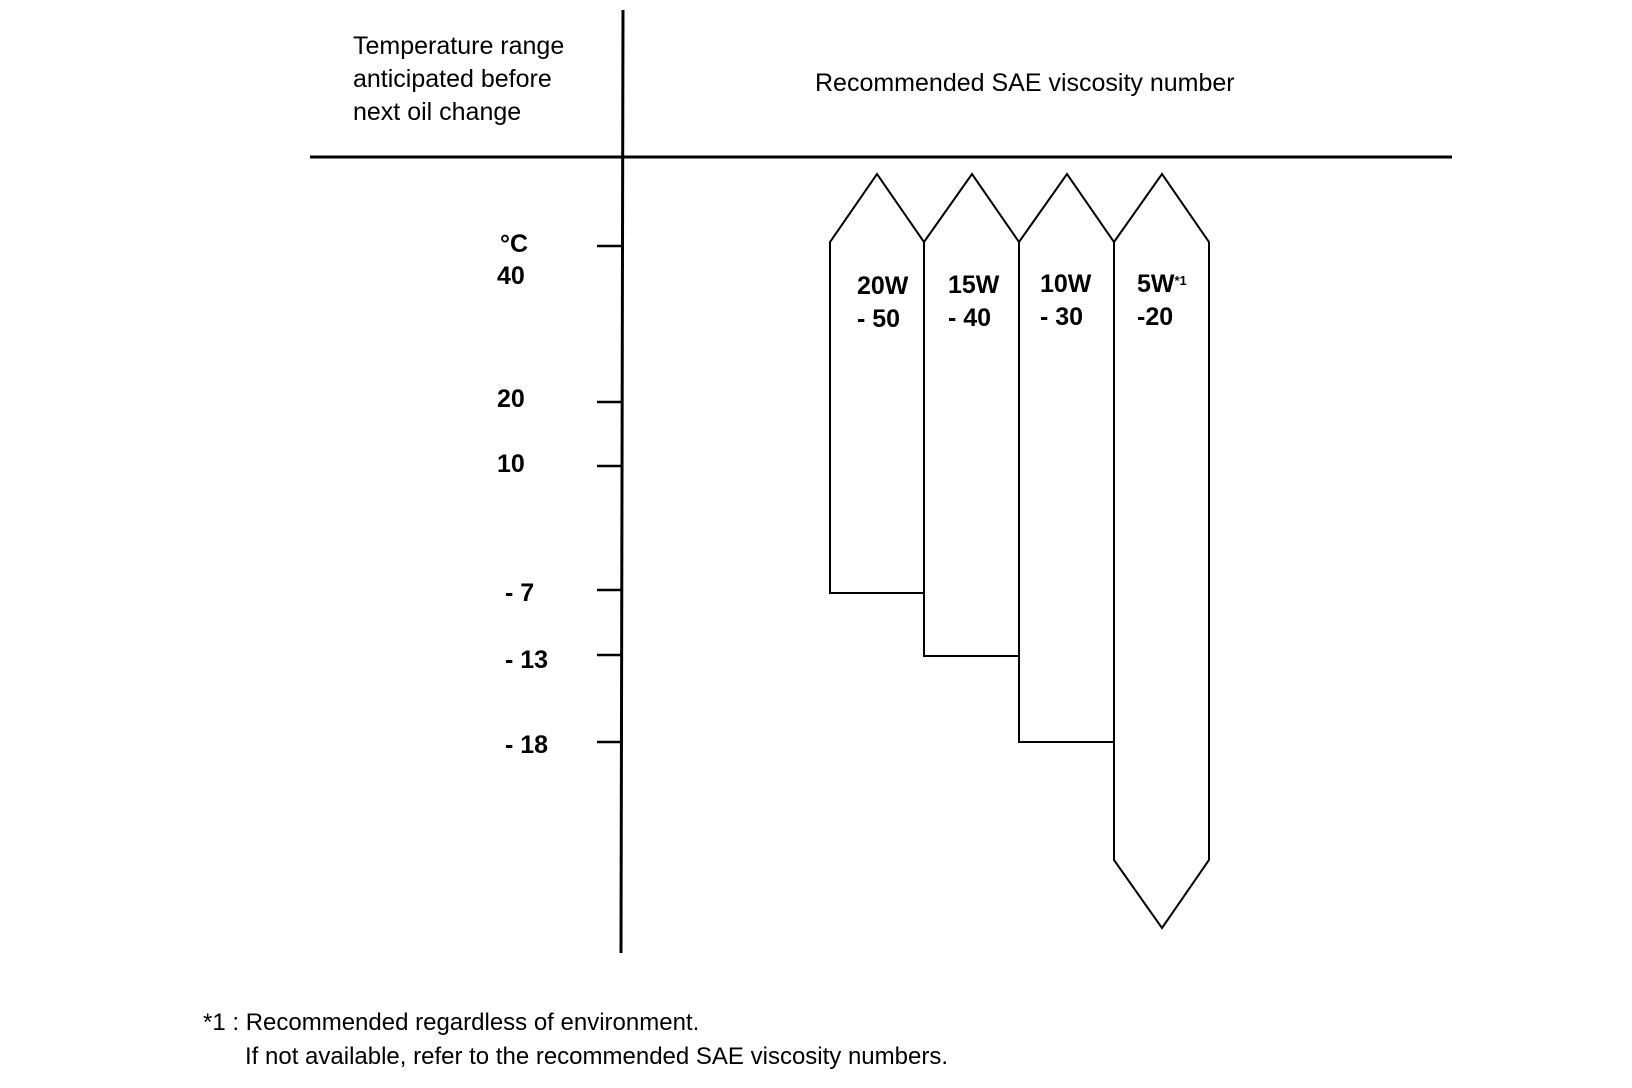 The width and height of the screenshot is (1632, 1088). What do you see at coordinates (1062, 317) in the screenshot?
I see `grade-label-line2: - 30` at bounding box center [1062, 317].